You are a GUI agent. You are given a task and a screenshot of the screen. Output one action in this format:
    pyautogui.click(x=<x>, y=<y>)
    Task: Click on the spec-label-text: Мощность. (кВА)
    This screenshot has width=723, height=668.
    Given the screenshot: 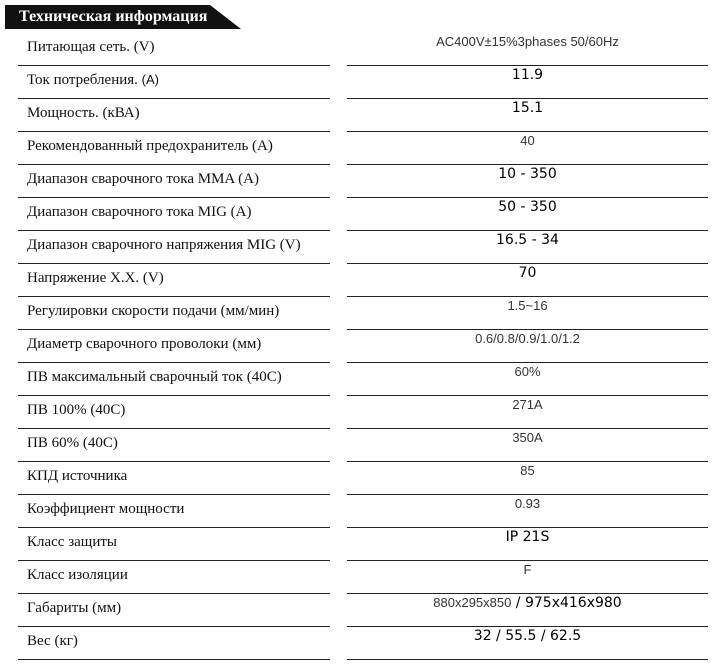 What is the action you would take?
    pyautogui.click(x=83, y=113)
    